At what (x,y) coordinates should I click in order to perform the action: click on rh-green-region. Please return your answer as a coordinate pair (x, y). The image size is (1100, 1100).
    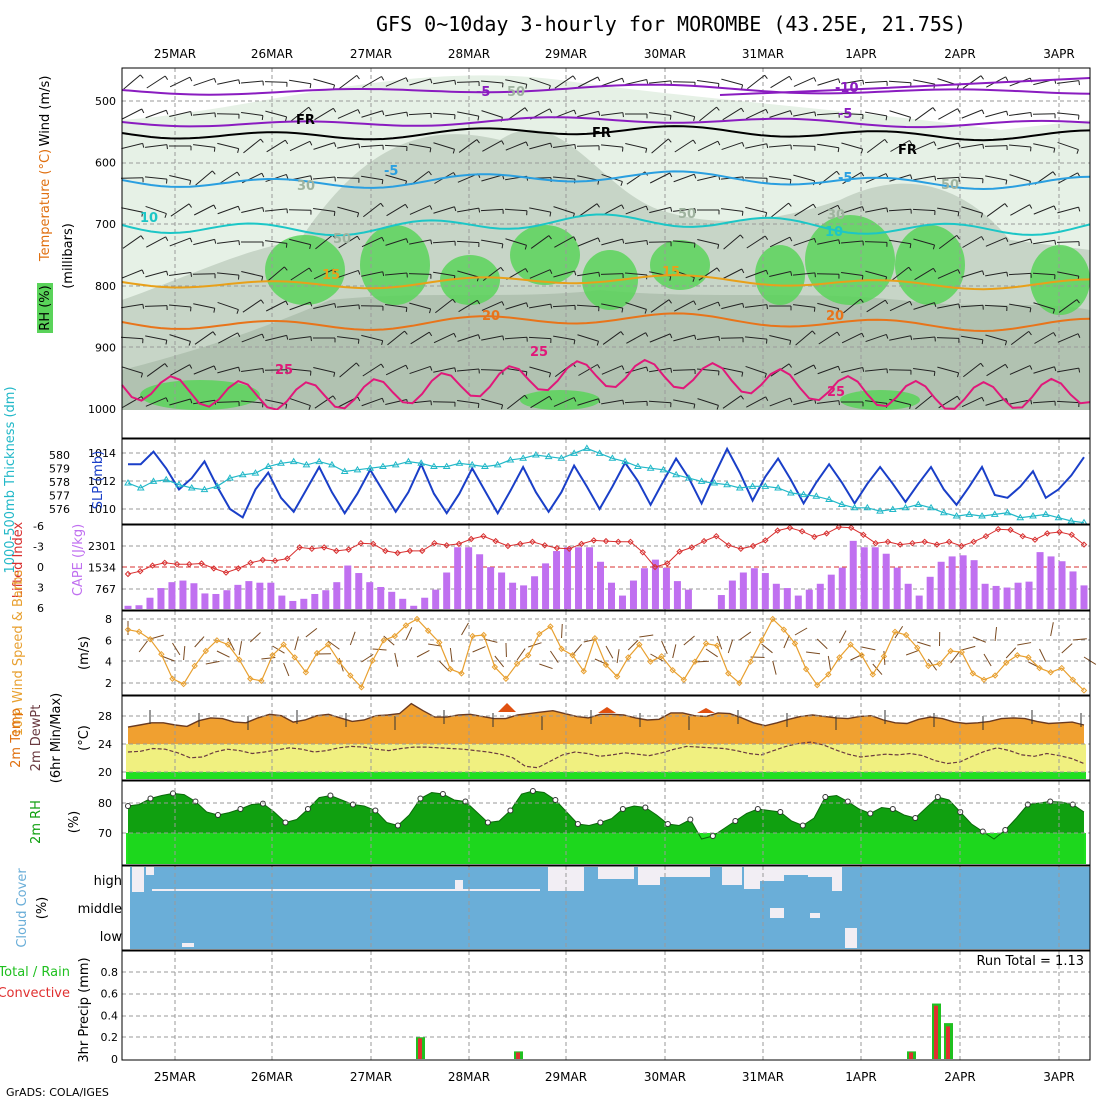
    Looking at the image, I should click on (470, 280).